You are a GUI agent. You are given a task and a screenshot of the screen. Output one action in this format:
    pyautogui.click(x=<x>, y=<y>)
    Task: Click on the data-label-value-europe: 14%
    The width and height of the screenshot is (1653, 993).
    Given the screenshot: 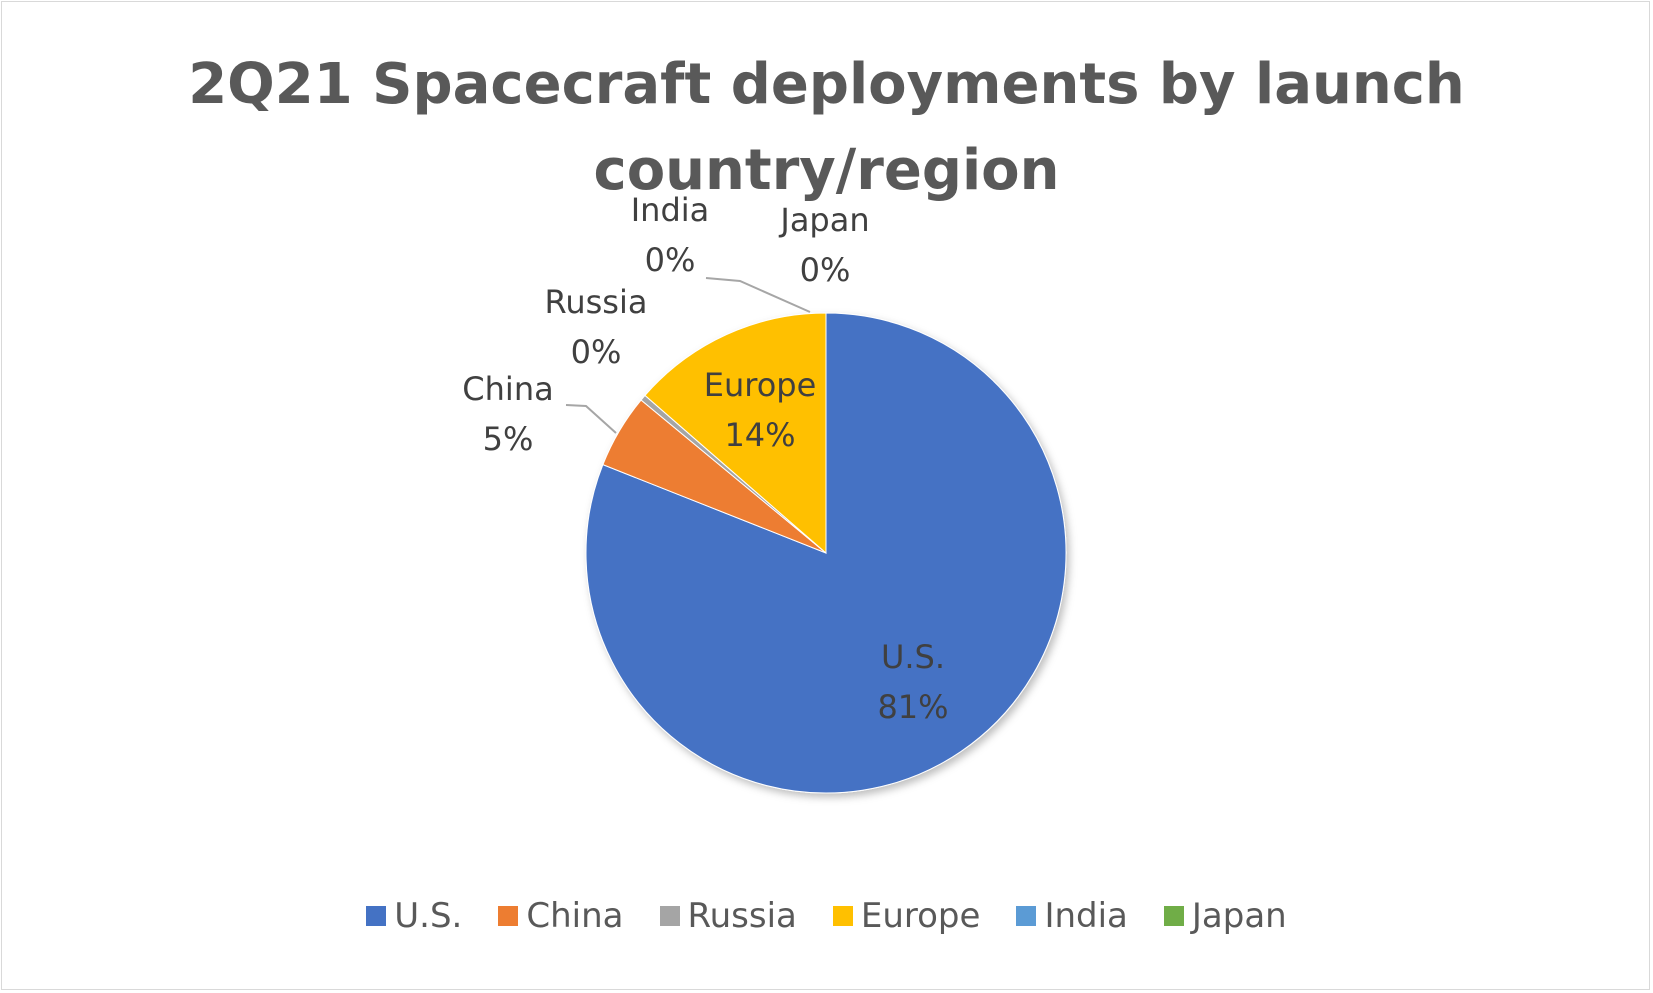 What is the action you would take?
    pyautogui.click(x=759, y=435)
    